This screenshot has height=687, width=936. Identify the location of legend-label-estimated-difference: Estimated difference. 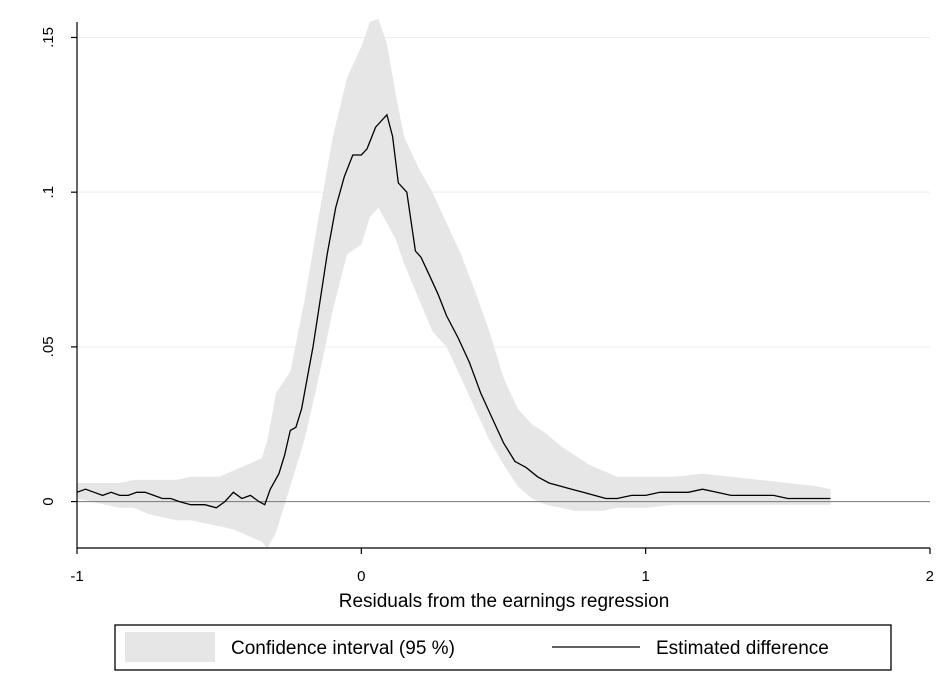
(742, 648).